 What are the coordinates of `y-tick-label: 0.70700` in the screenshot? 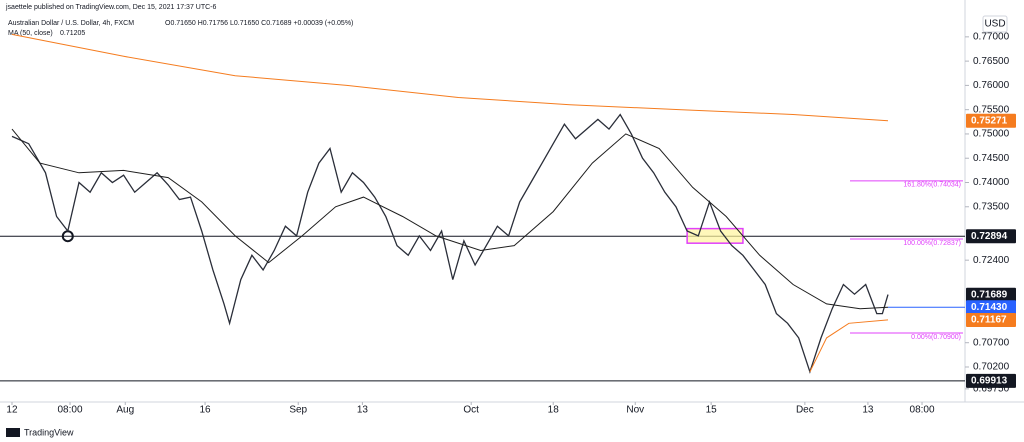 It's located at (991, 342).